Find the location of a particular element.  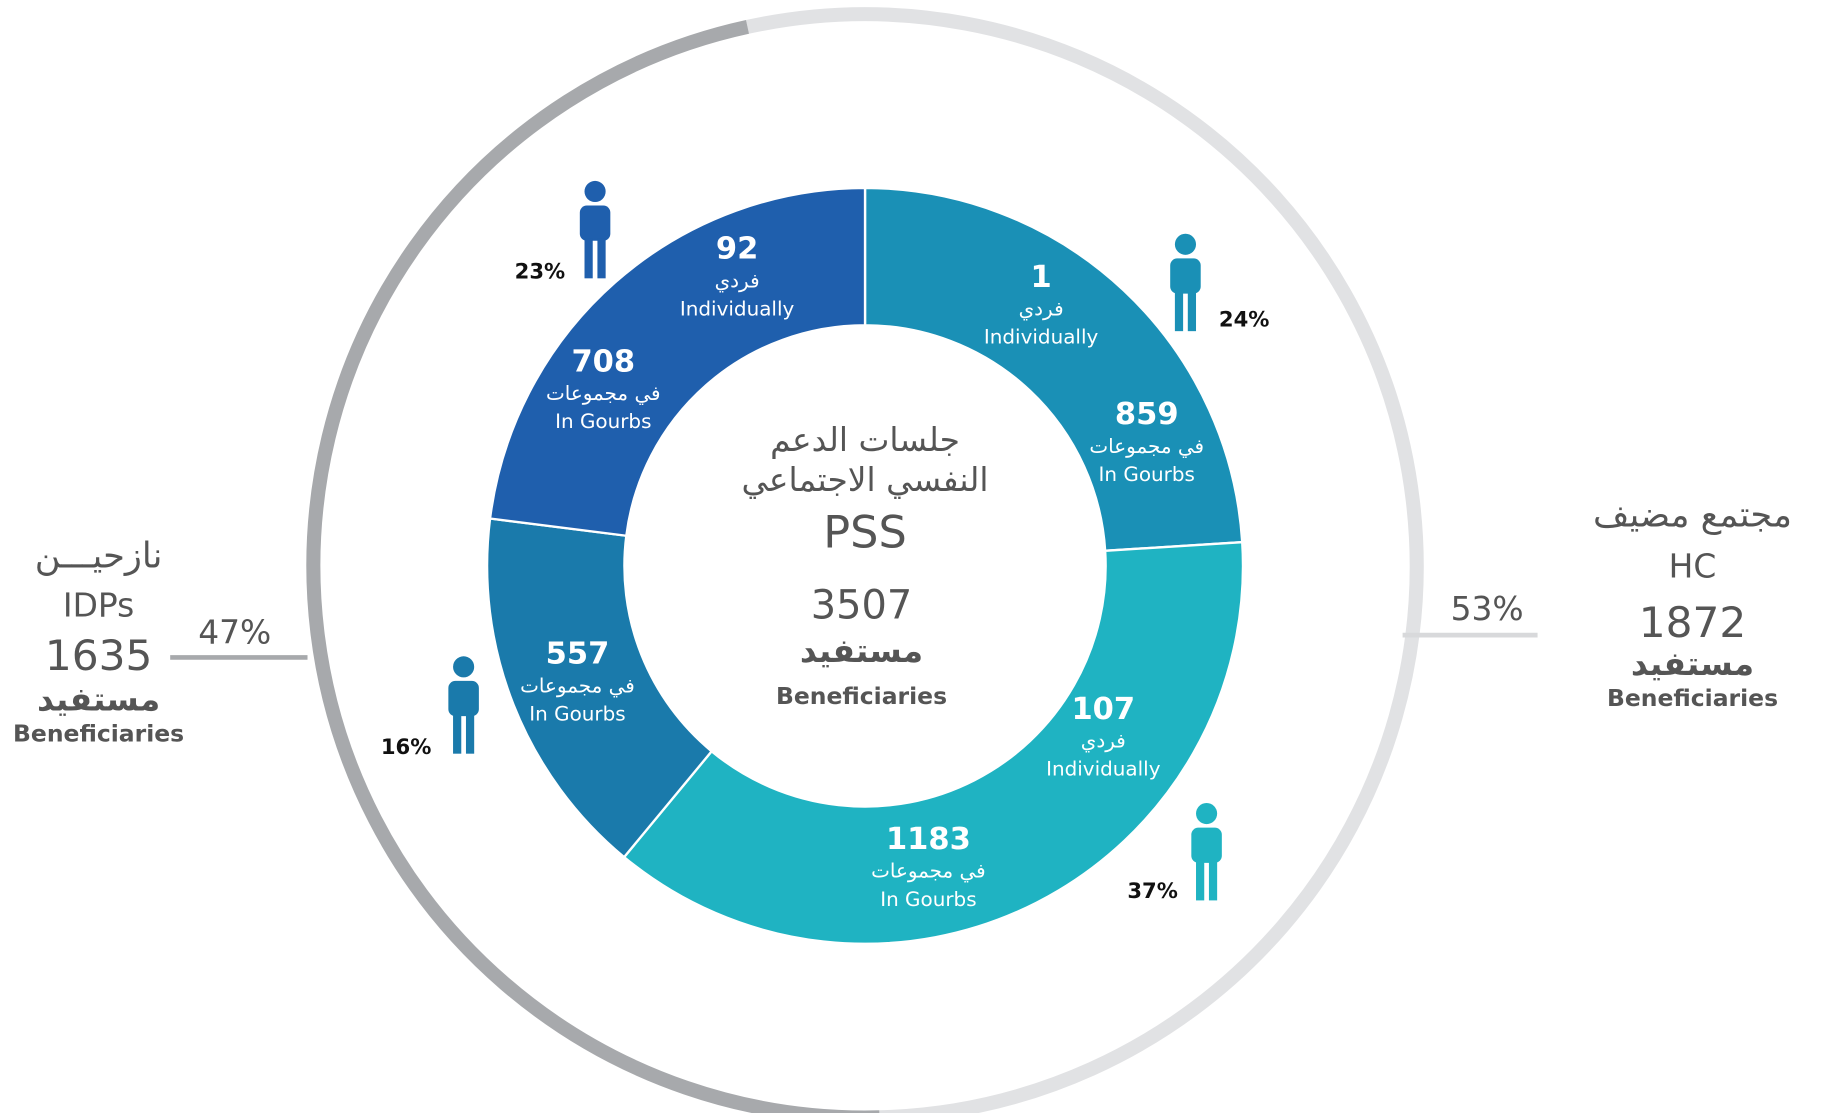

title-line: النفسي الاجتماعي is located at coordinates (865, 479).